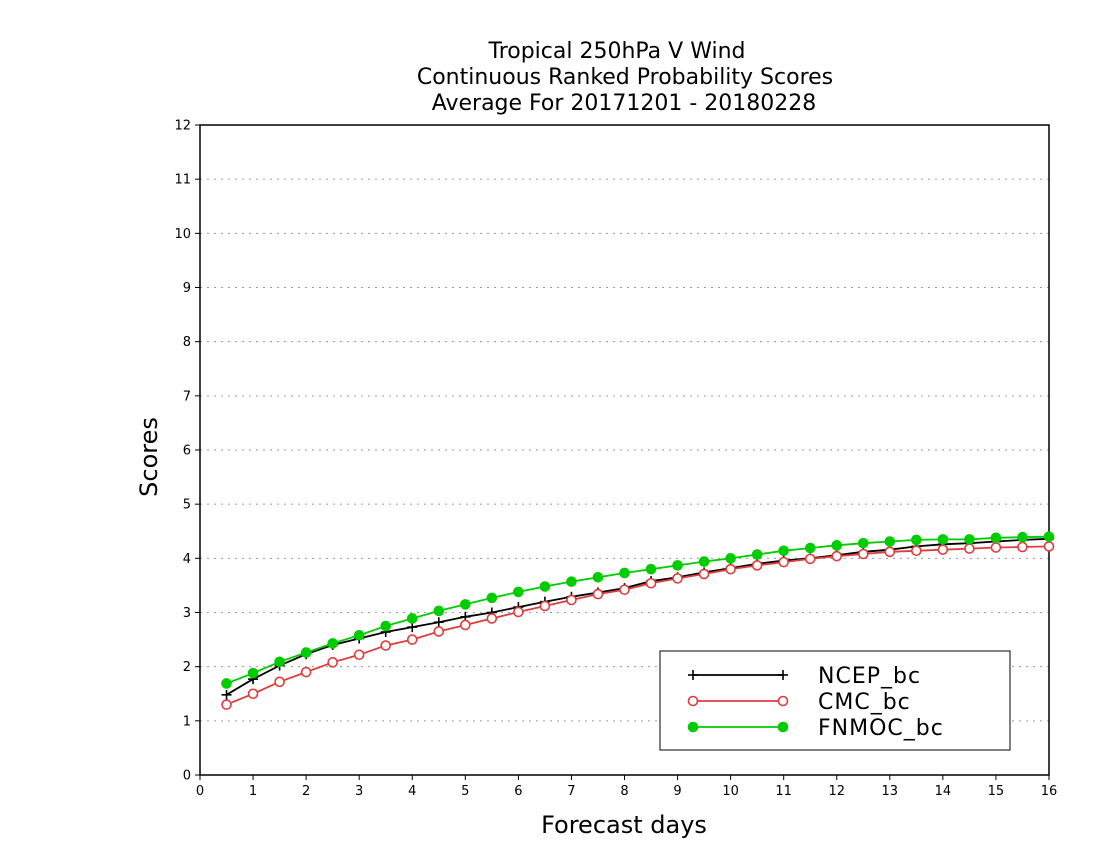 The width and height of the screenshot is (1100, 850). I want to click on x-tick-label: 14, so click(943, 791).